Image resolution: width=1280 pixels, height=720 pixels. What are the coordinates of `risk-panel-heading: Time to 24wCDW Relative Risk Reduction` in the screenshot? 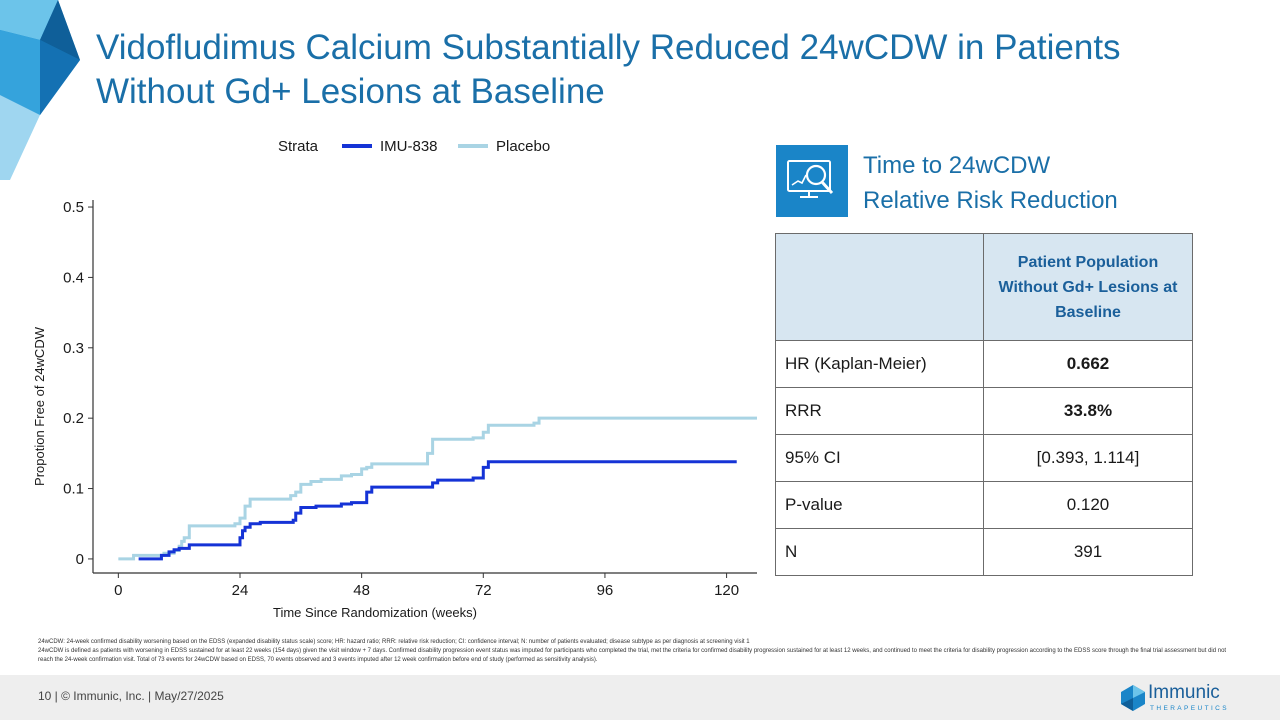 It's located at (990, 183).